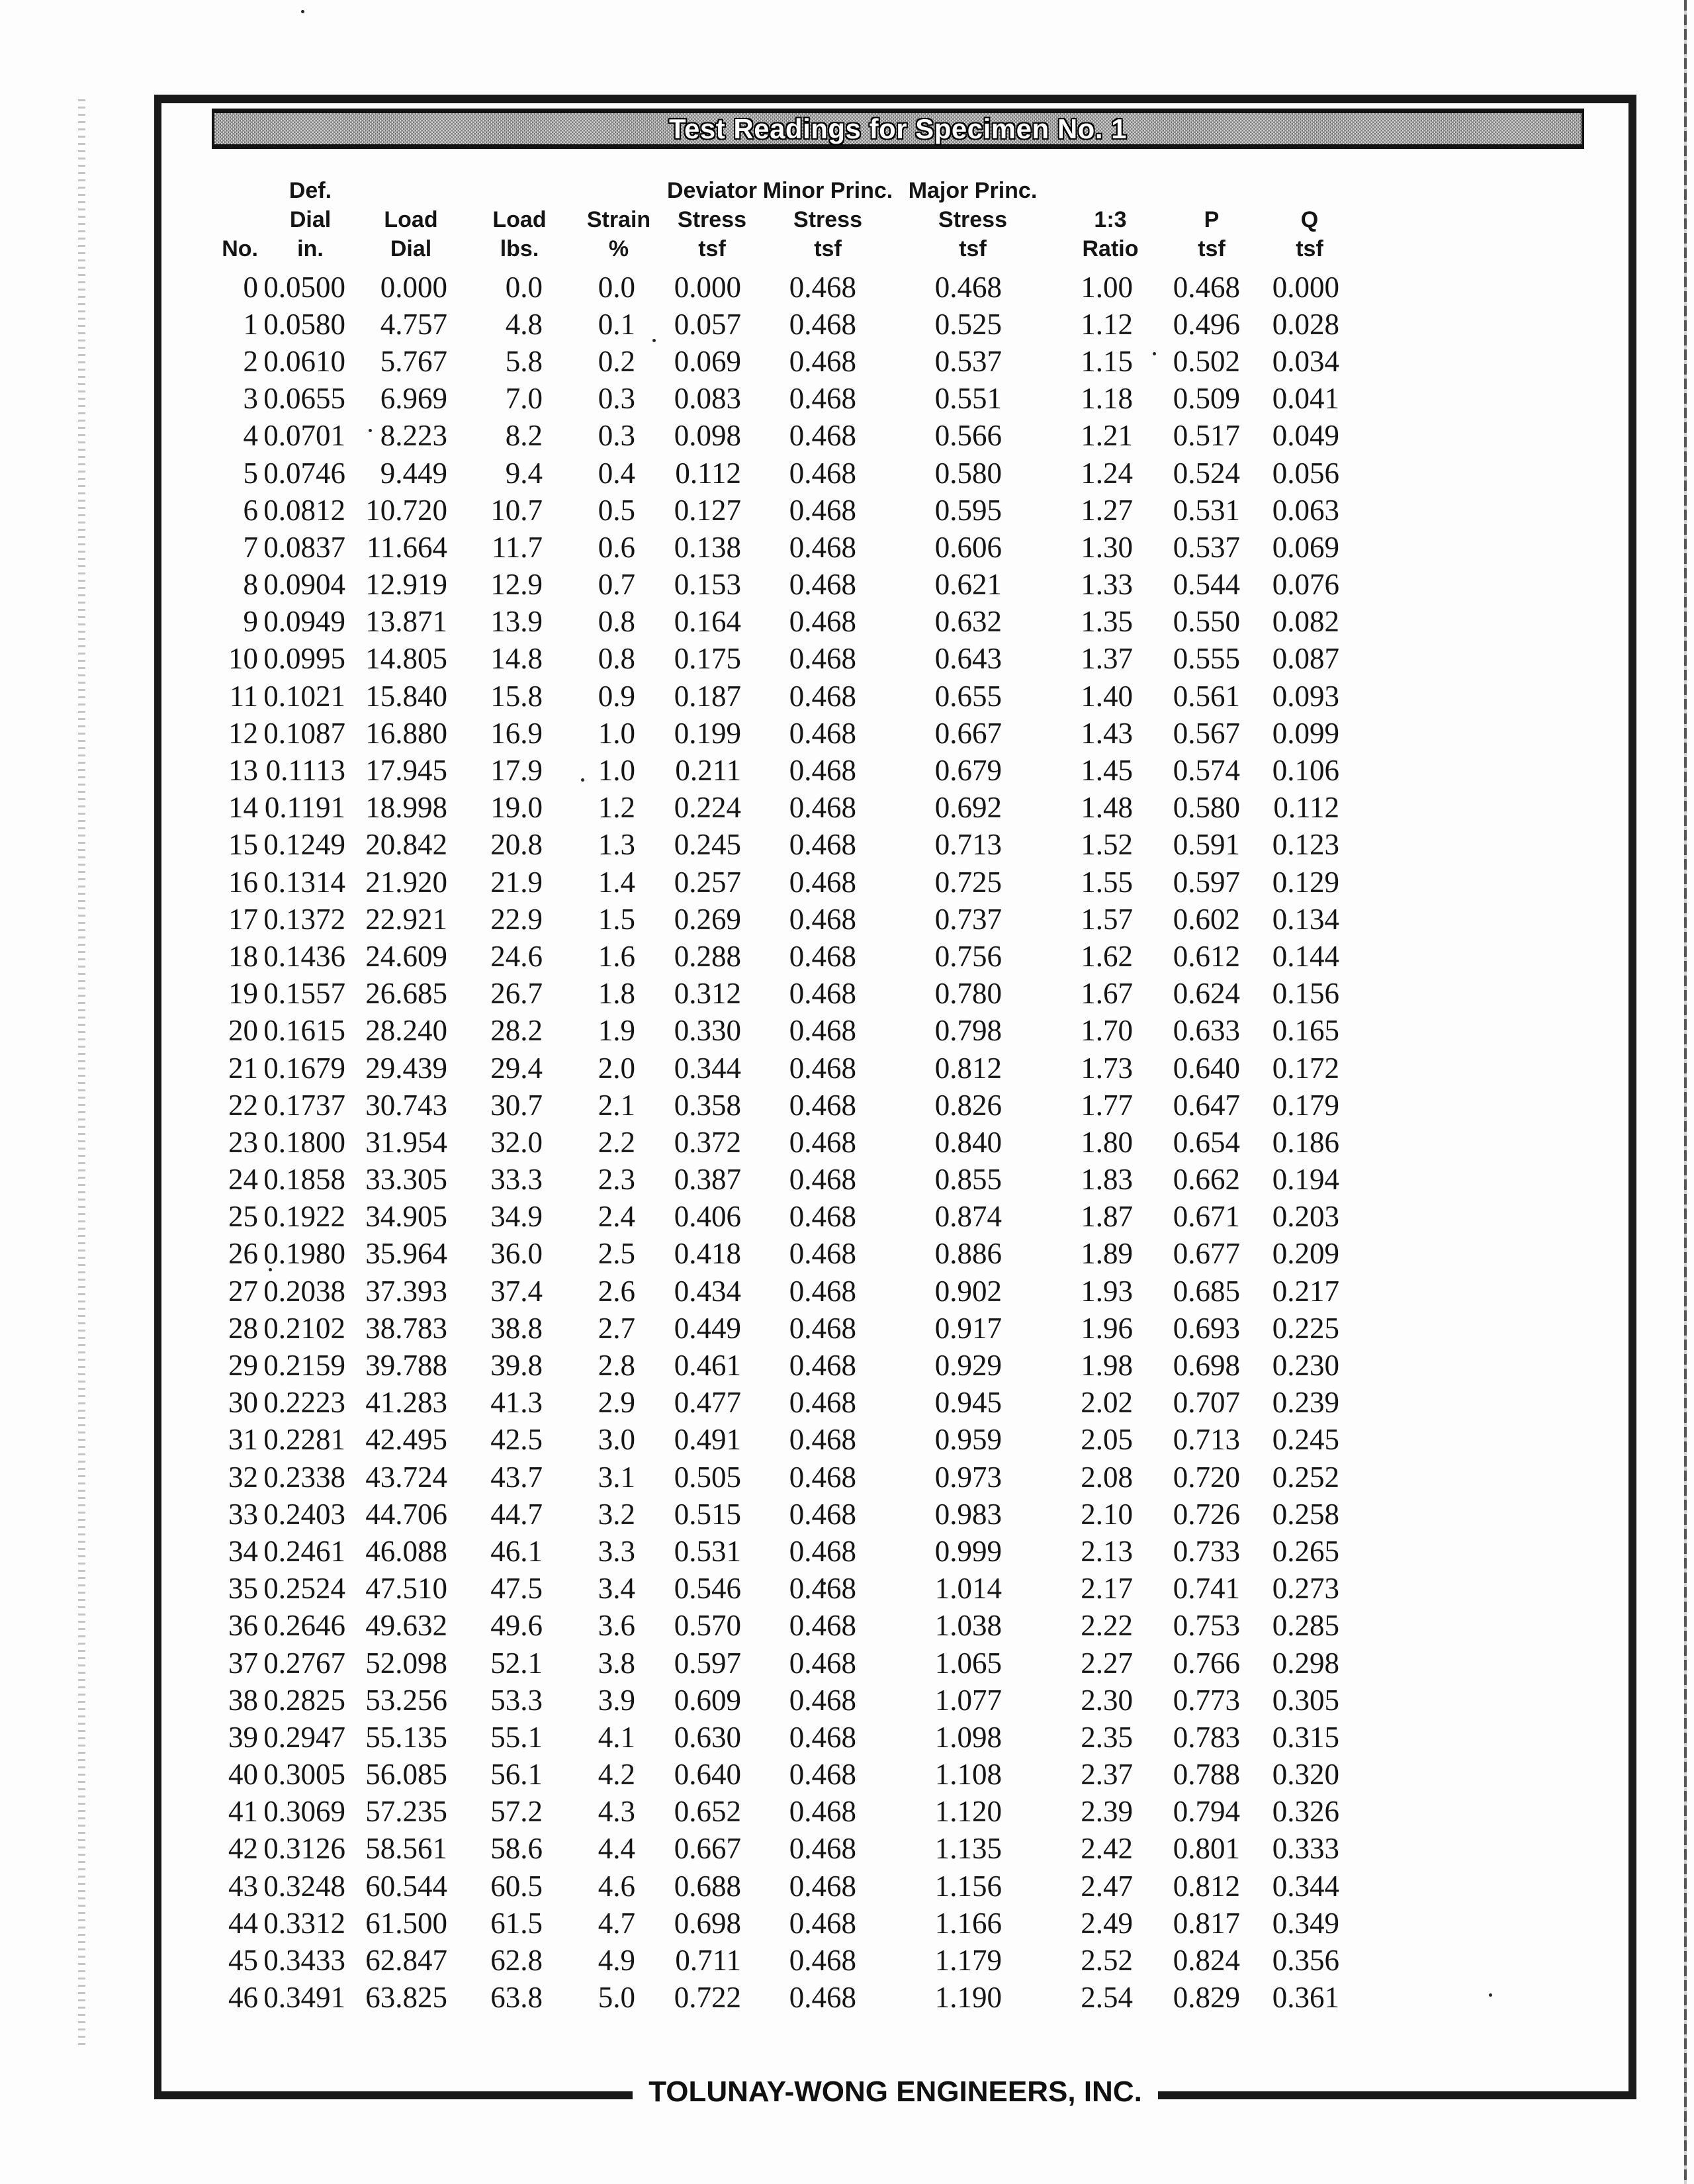 The height and width of the screenshot is (2184, 1694). Describe the element at coordinates (968, 510) in the screenshot. I see `table-cell: 0.595` at that location.